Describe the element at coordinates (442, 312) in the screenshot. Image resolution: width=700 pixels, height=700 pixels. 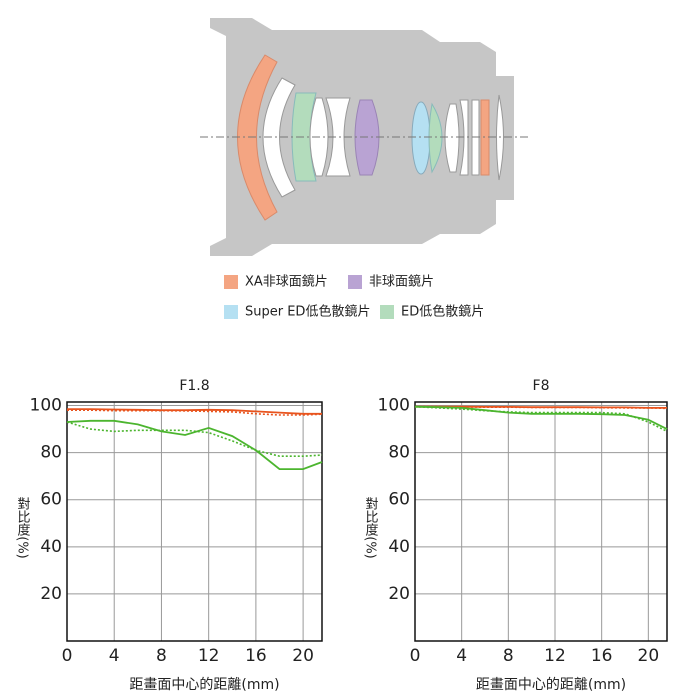
I see `legend-label: ED低色散鏡片` at that location.